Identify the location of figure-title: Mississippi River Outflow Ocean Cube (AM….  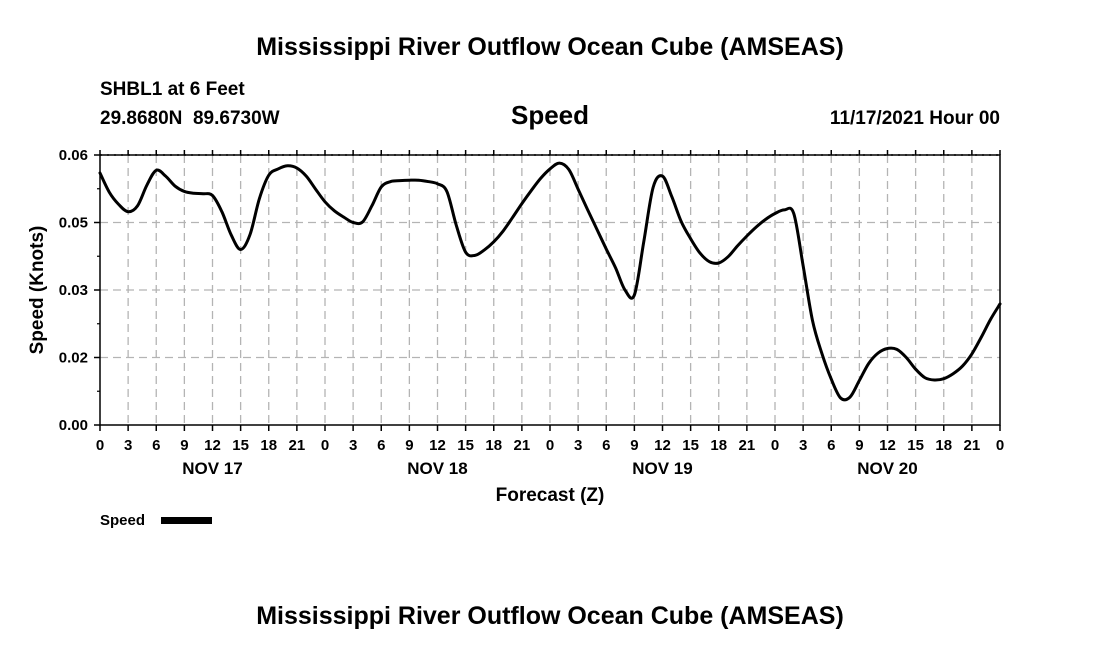
(550, 47).